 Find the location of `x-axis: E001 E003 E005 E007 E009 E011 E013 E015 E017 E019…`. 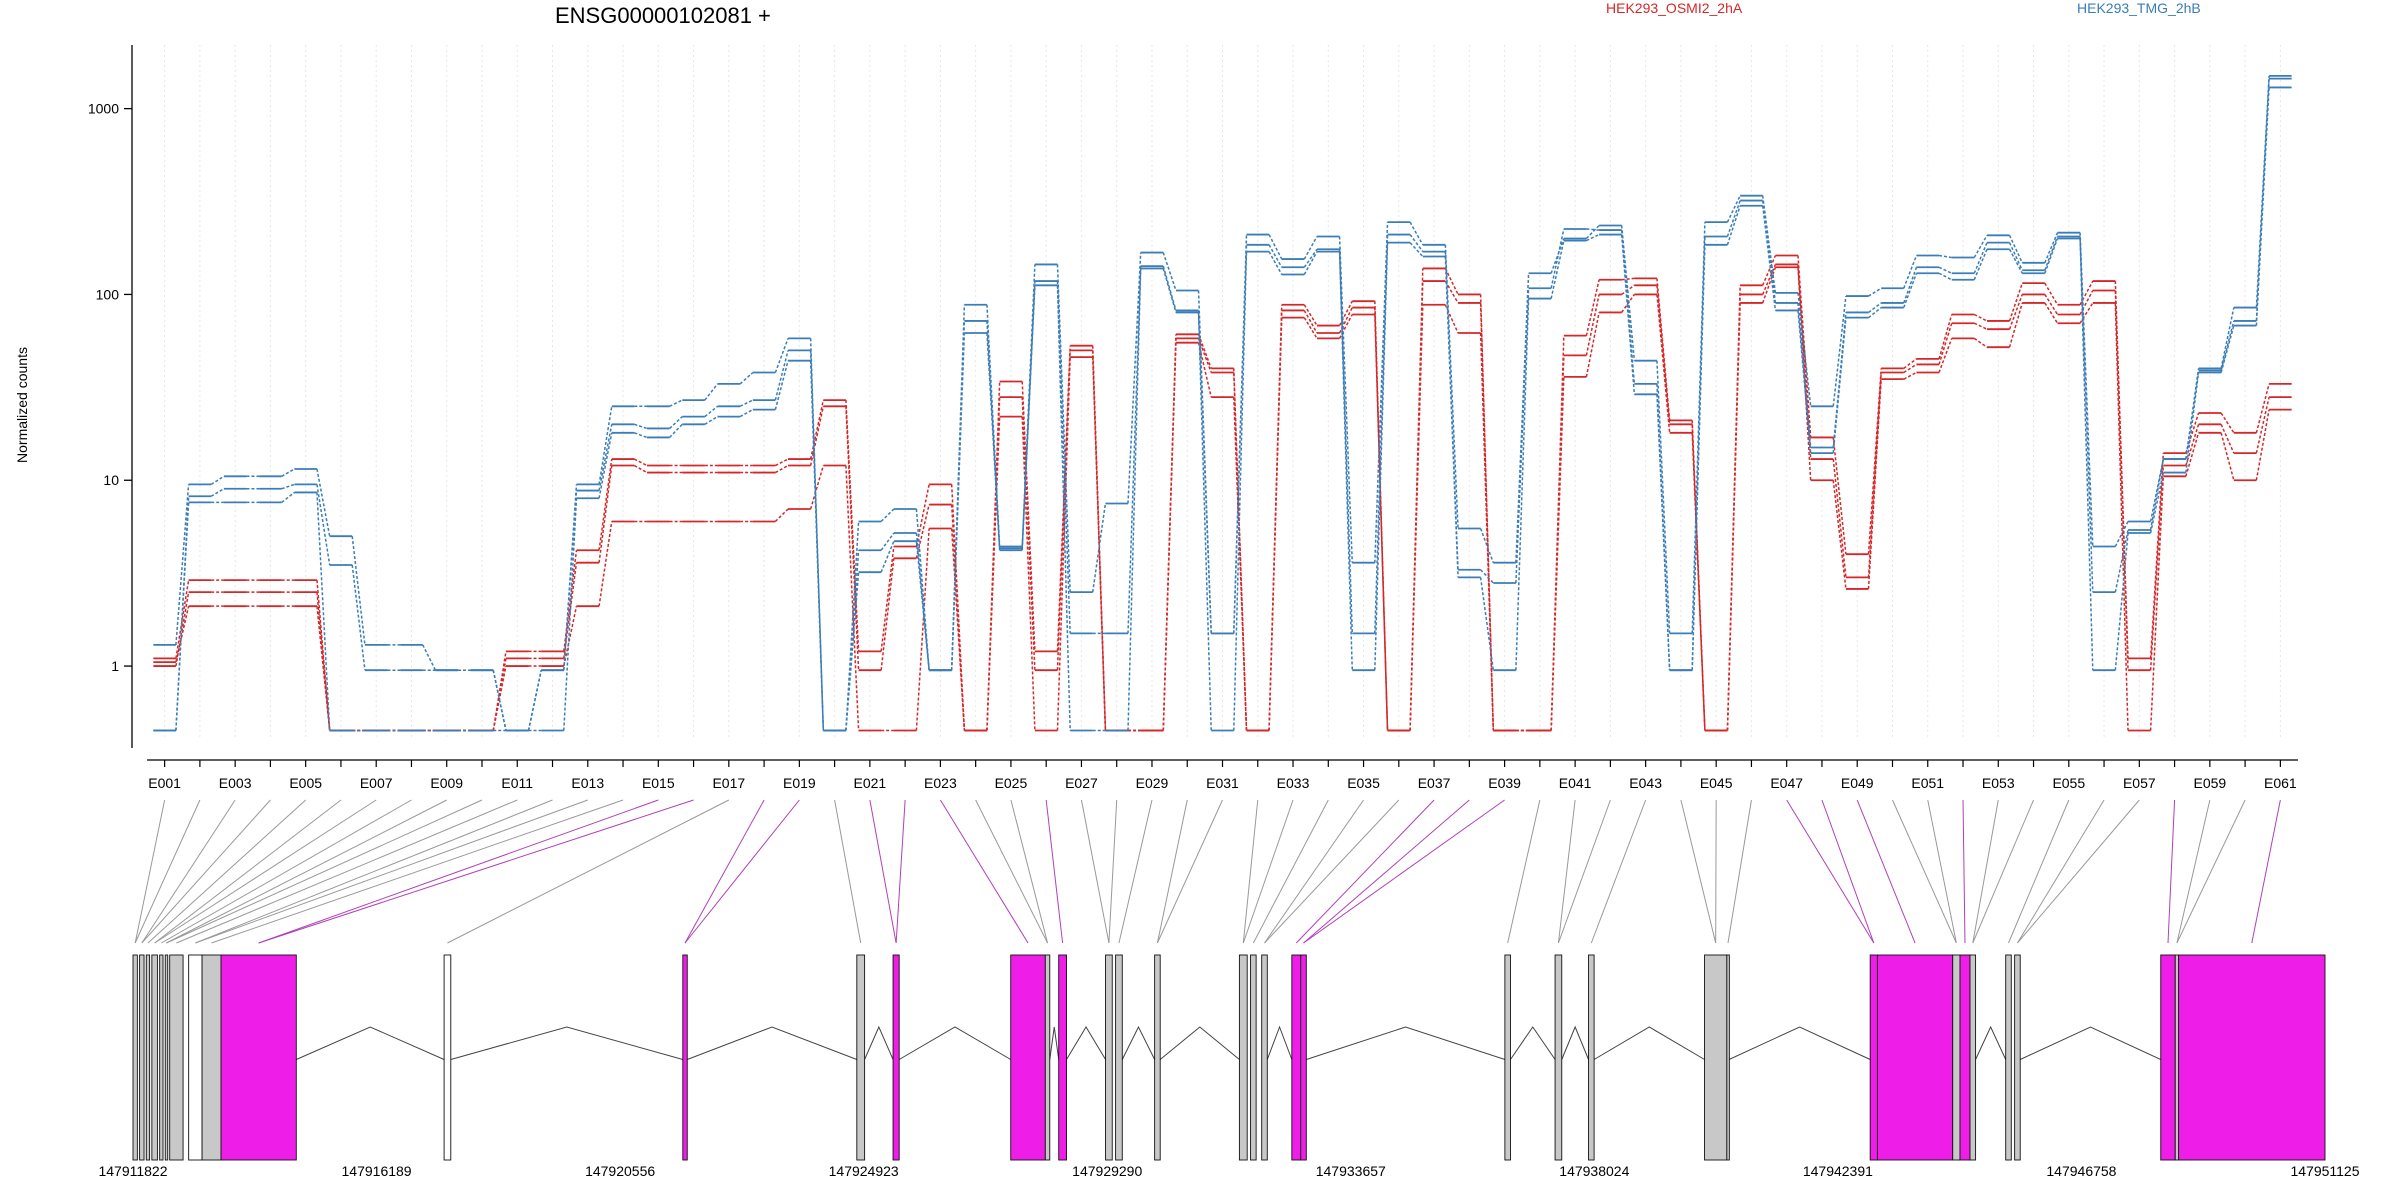

x-axis: E001 E003 E005 E007 E009 E011 E013 E015 E017 E019… is located at coordinates (1222, 775).